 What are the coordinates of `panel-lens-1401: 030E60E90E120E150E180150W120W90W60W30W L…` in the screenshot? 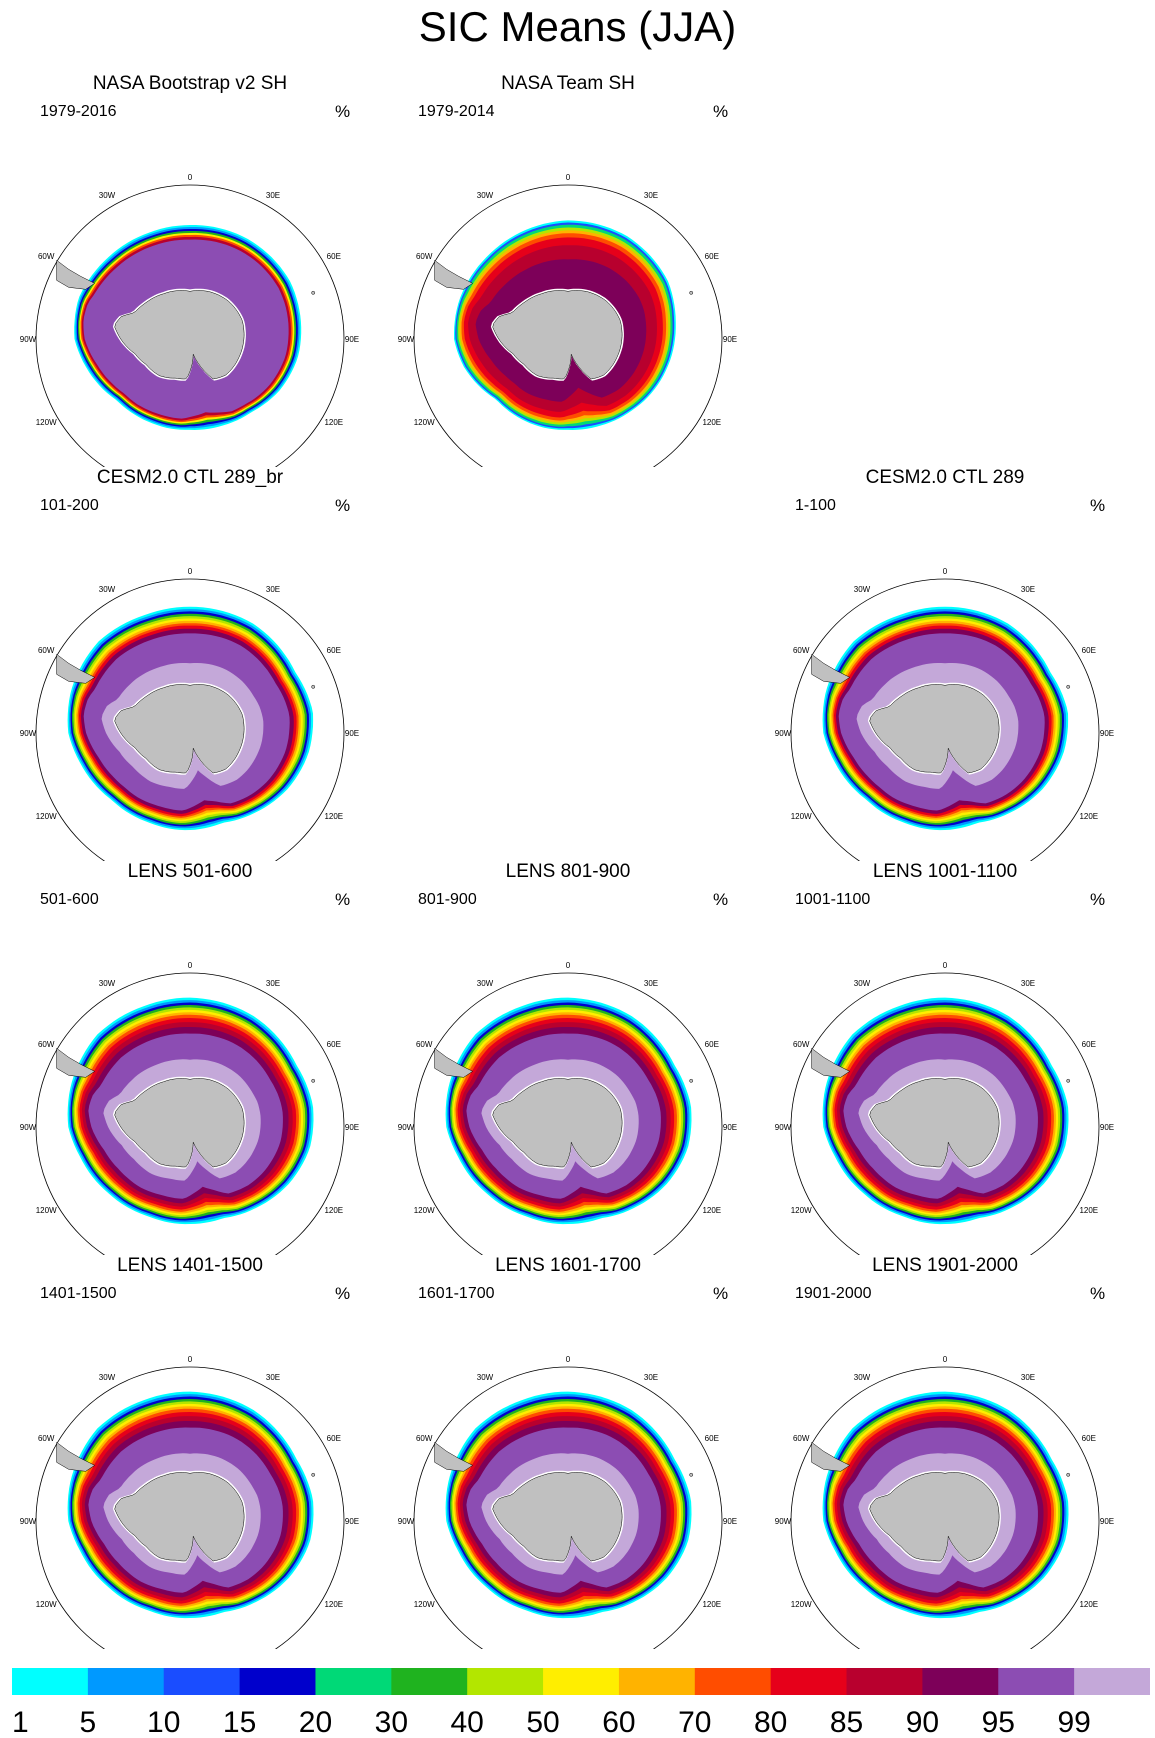 It's located at (190, 1451).